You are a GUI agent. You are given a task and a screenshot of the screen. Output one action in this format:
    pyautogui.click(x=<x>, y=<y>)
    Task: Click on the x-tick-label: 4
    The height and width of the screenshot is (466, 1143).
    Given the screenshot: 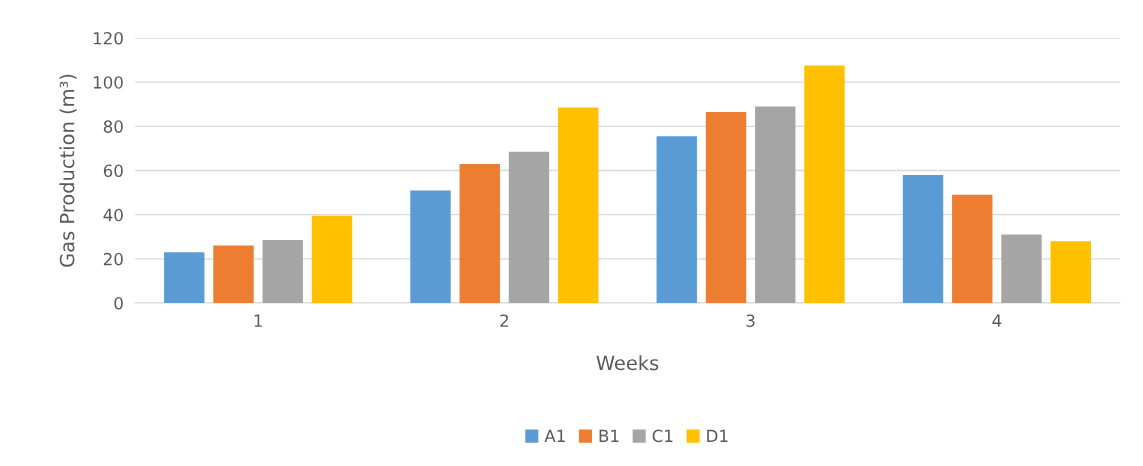 What is the action you would take?
    pyautogui.click(x=997, y=320)
    